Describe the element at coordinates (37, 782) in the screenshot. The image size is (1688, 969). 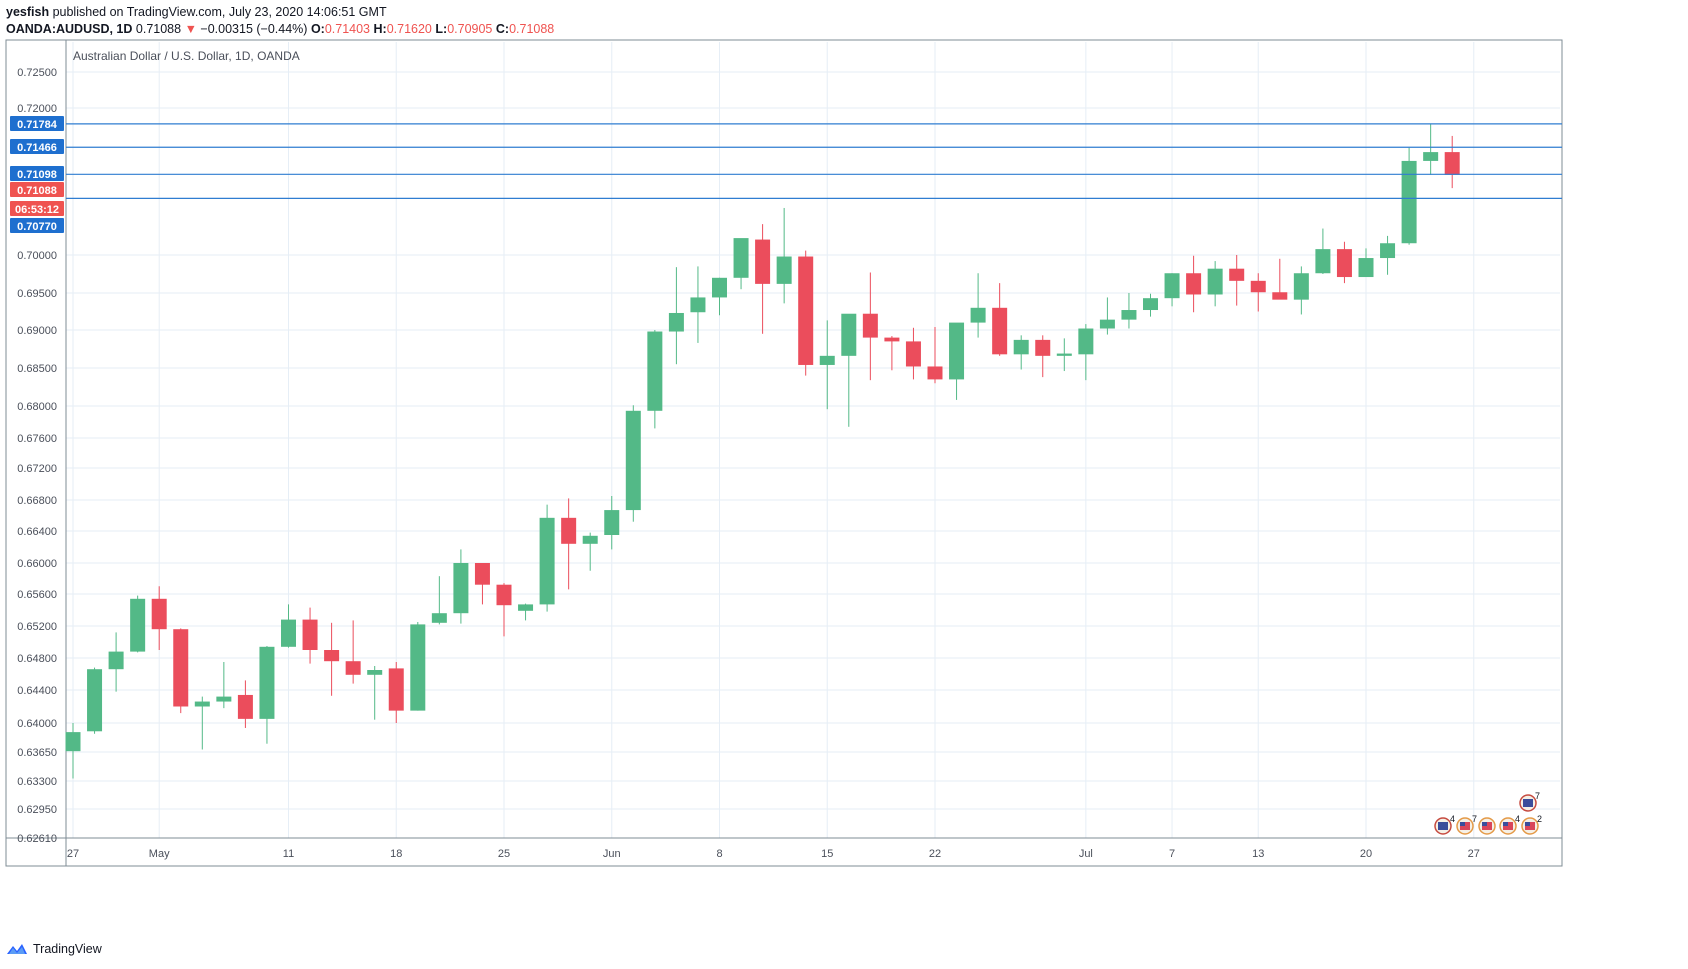
I see `y-tick-label: 0.63300` at that location.